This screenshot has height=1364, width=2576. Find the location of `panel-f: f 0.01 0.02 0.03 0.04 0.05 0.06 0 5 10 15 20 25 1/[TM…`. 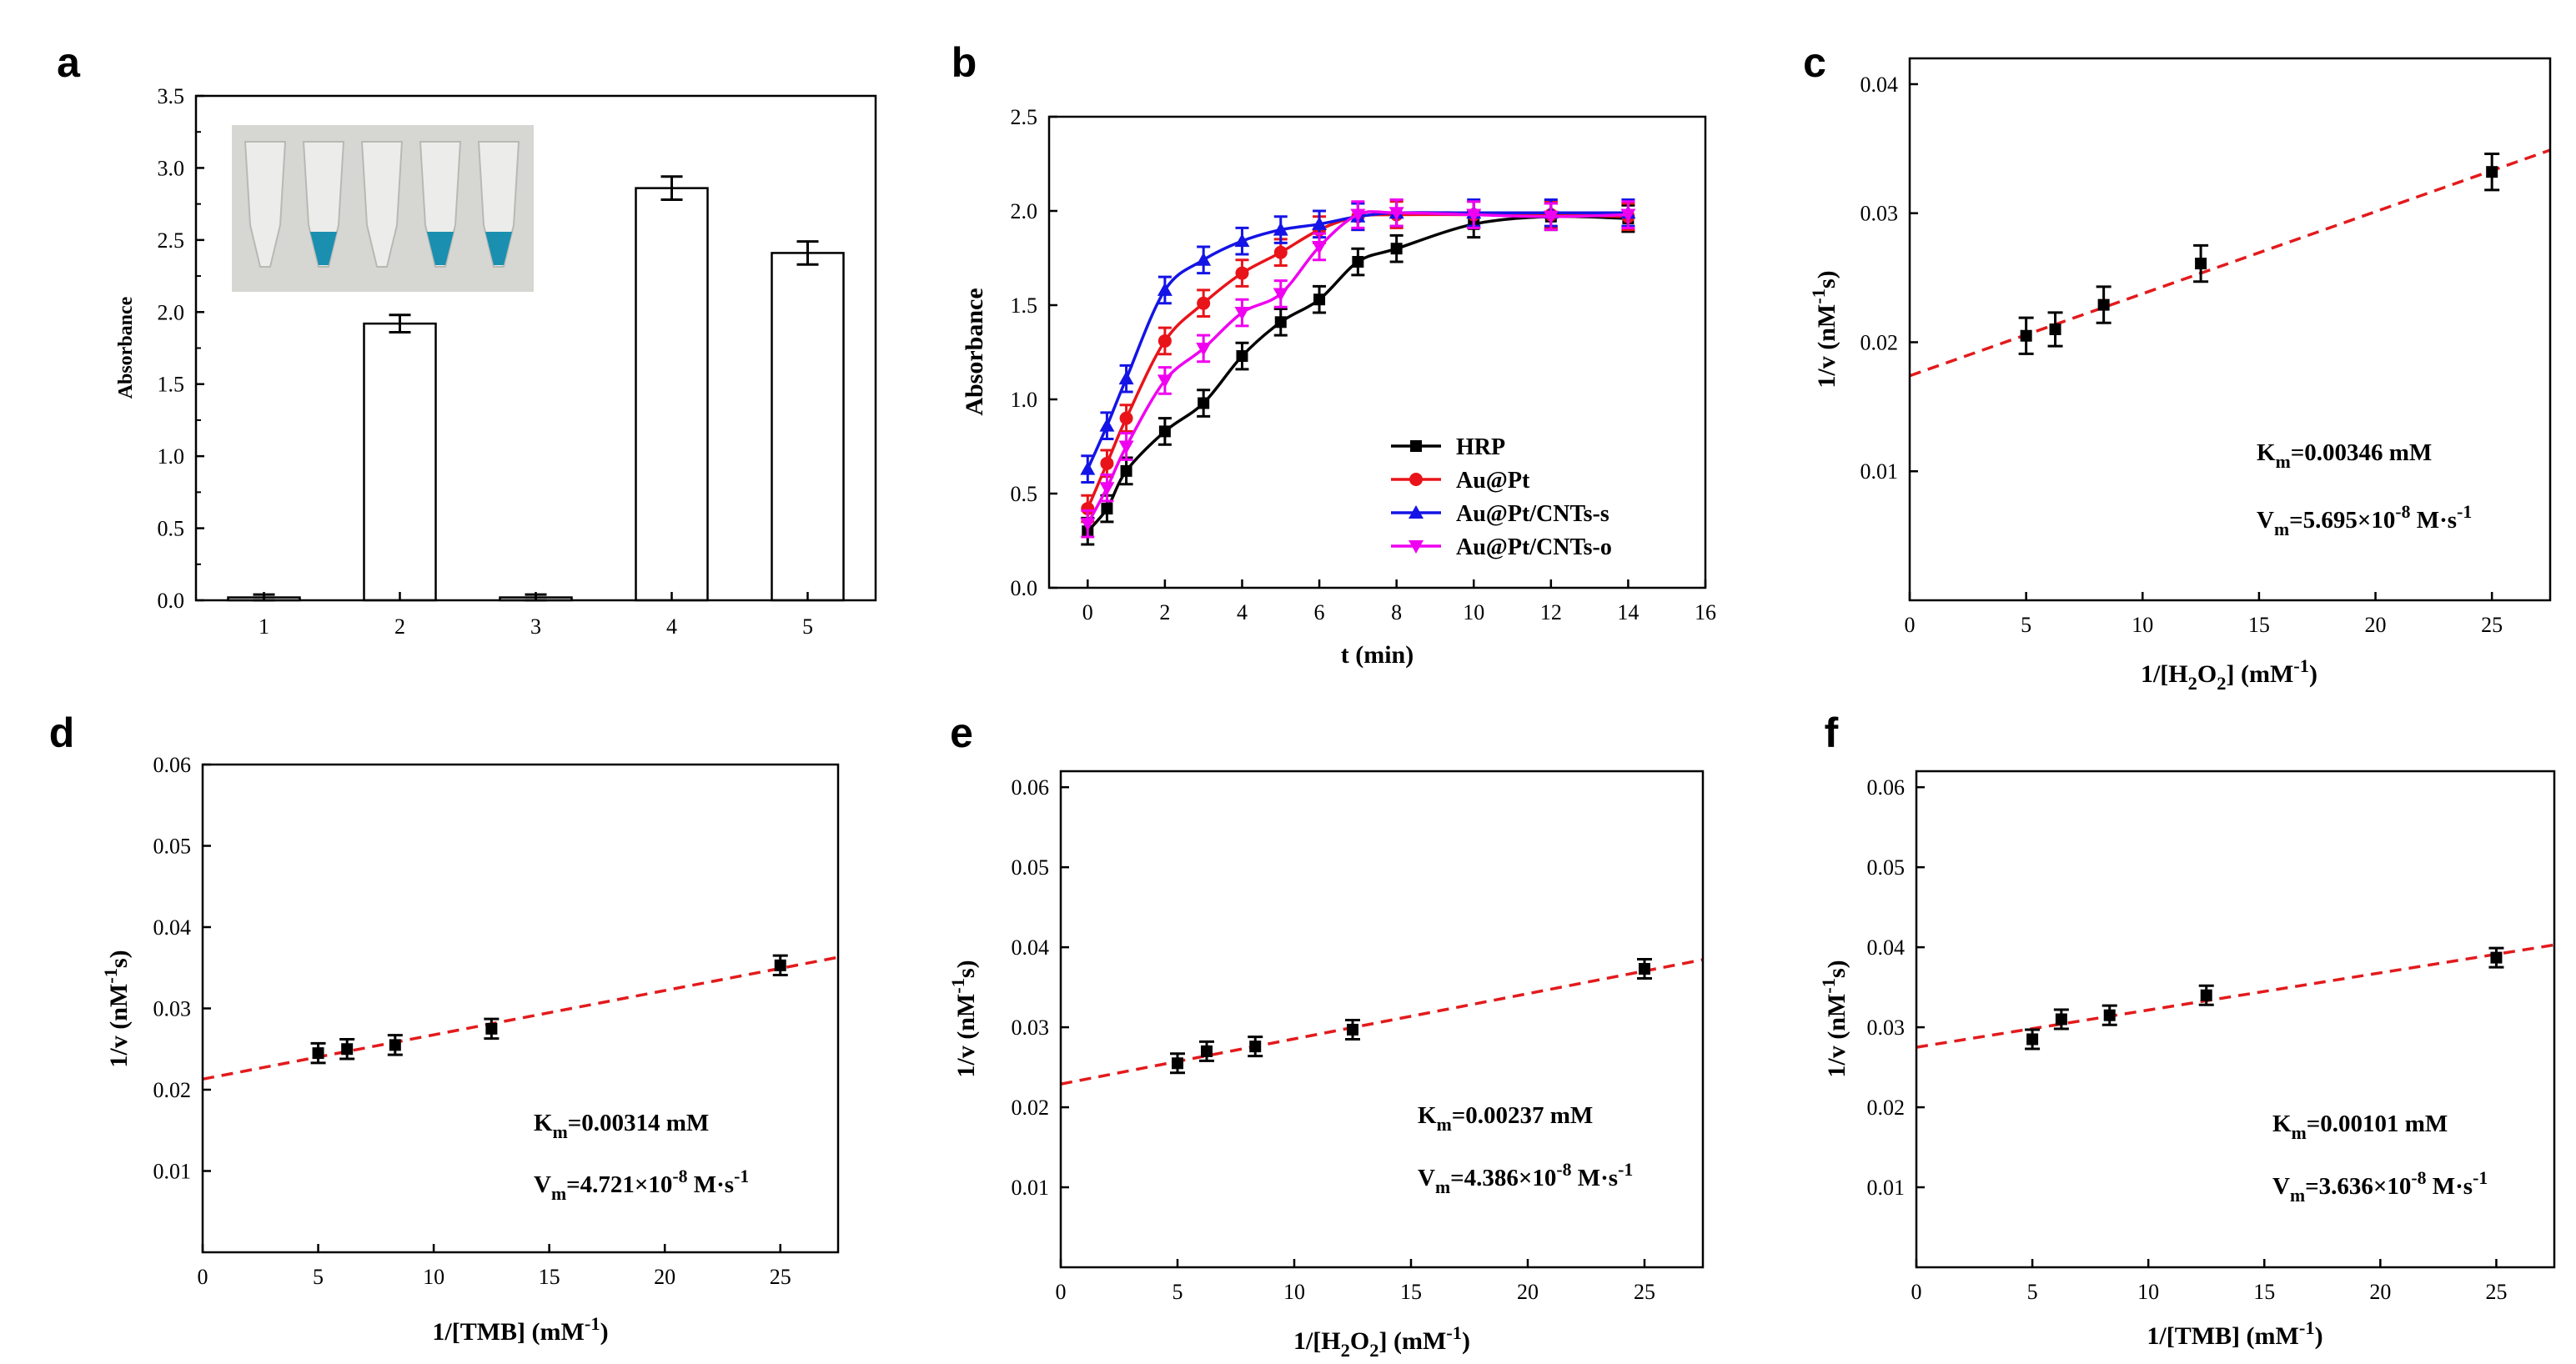

panel-f: f 0.01 0.02 0.03 0.04 0.05 0.06 0 5 10 15 20 25 1/[TM… is located at coordinates (2187, 1030).